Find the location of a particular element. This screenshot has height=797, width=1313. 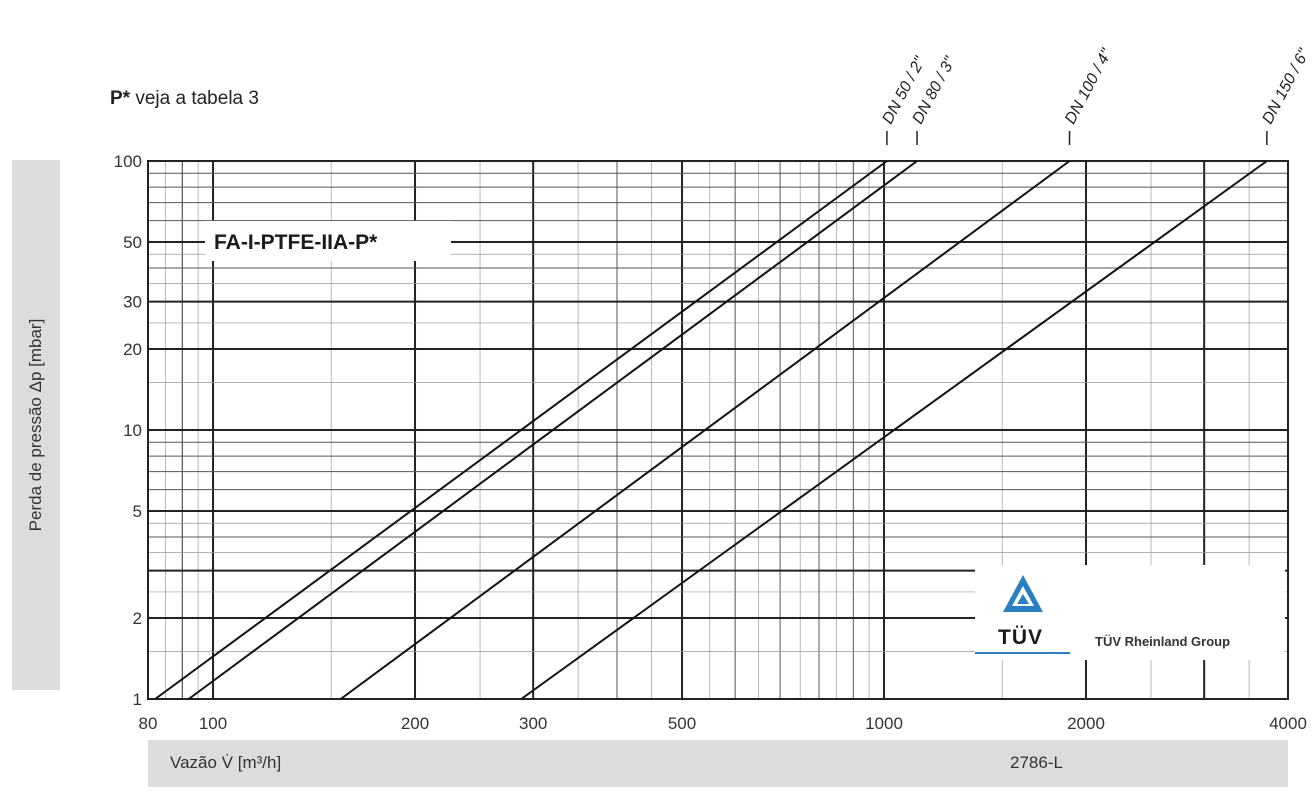

tuv-group-text: TÜV Rheinland Group is located at coordinates (1162, 641).